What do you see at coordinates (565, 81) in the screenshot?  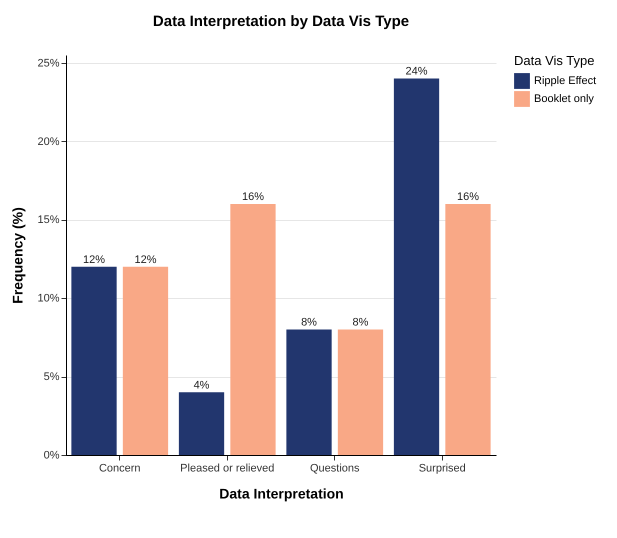 I see `legend-label: Ripple Effect` at bounding box center [565, 81].